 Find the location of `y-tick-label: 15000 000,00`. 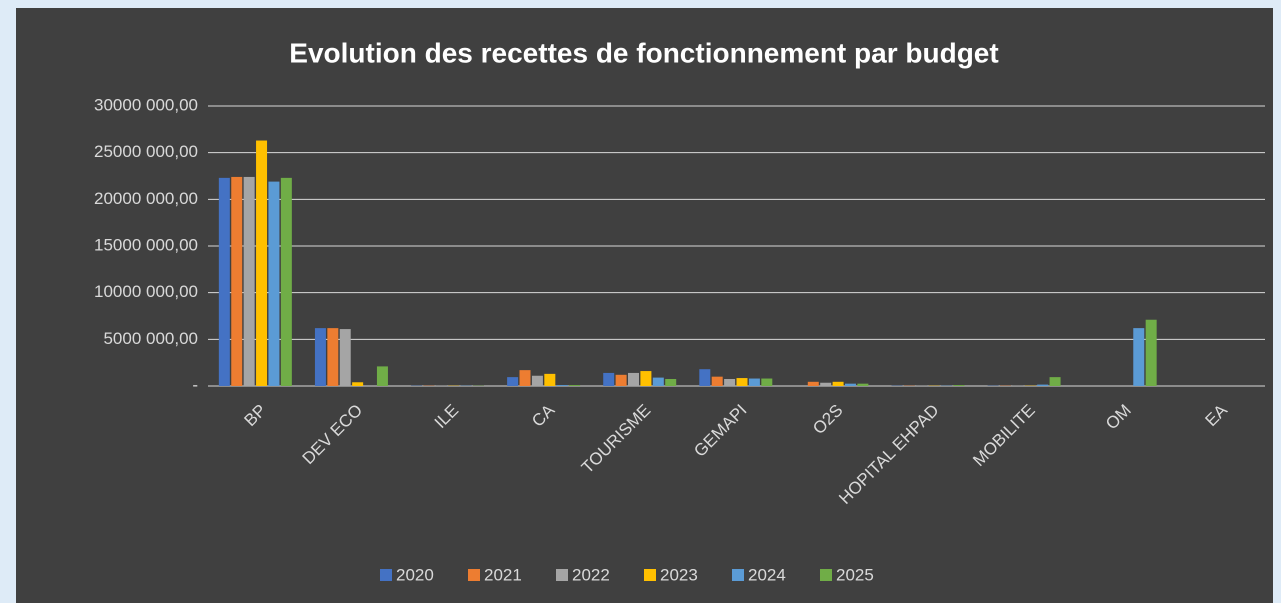

y-tick-label: 15000 000,00 is located at coordinates (146, 244).